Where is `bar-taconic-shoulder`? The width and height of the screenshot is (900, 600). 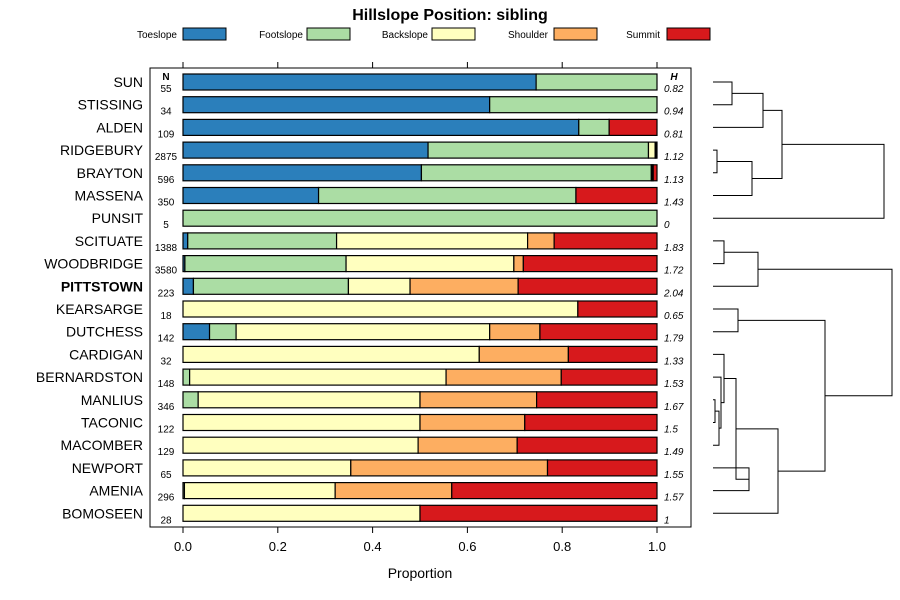 bar-taconic-shoulder is located at coordinates (472, 422).